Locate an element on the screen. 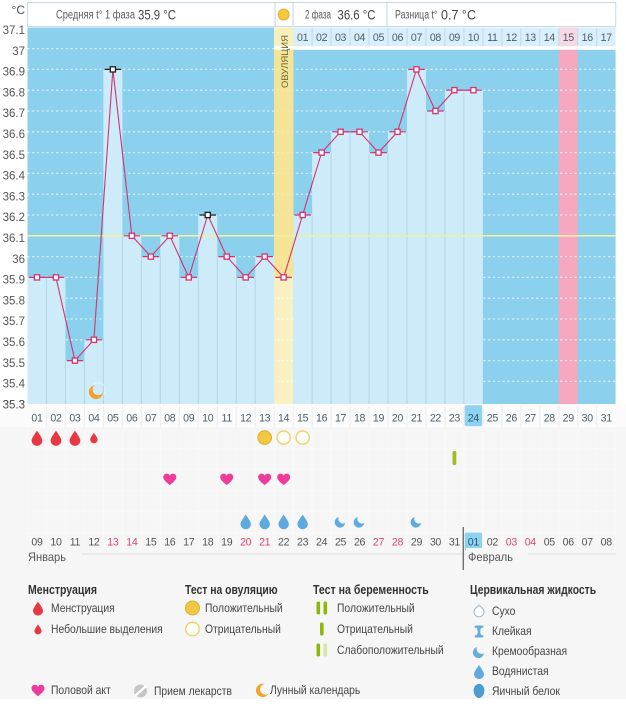  svg-text: Январь is located at coordinates (47, 557).